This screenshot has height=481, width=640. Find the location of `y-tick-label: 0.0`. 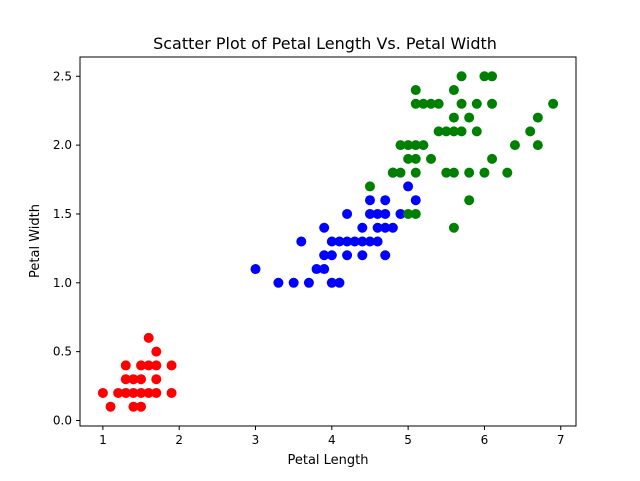

y-tick-label: 0.0 is located at coordinates (62, 420).